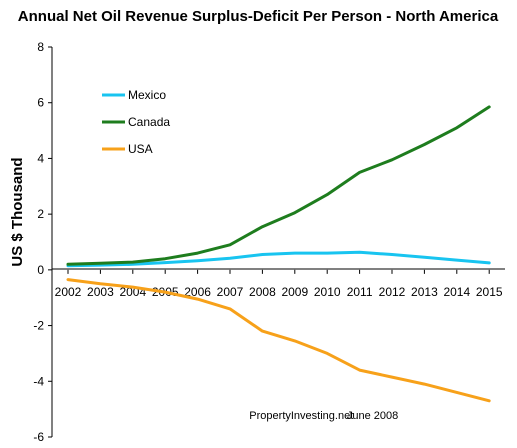 This screenshot has height=448, width=517. Describe the element at coordinates (489, 292) in the screenshot. I see `x-tick-label: 2015` at that location.